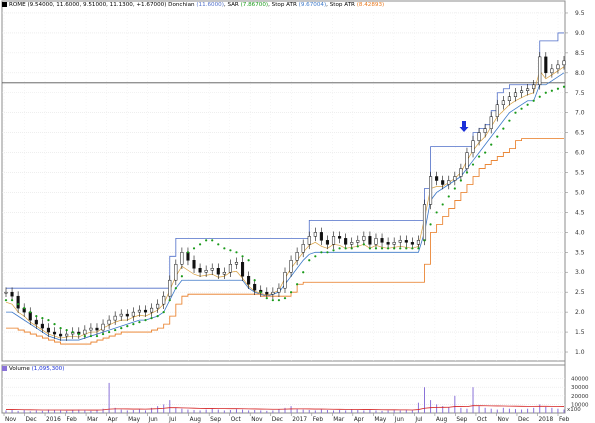 Image resolution: width=595 pixels, height=423 pixels. I want to click on down-arrow-icon, so click(464, 126).